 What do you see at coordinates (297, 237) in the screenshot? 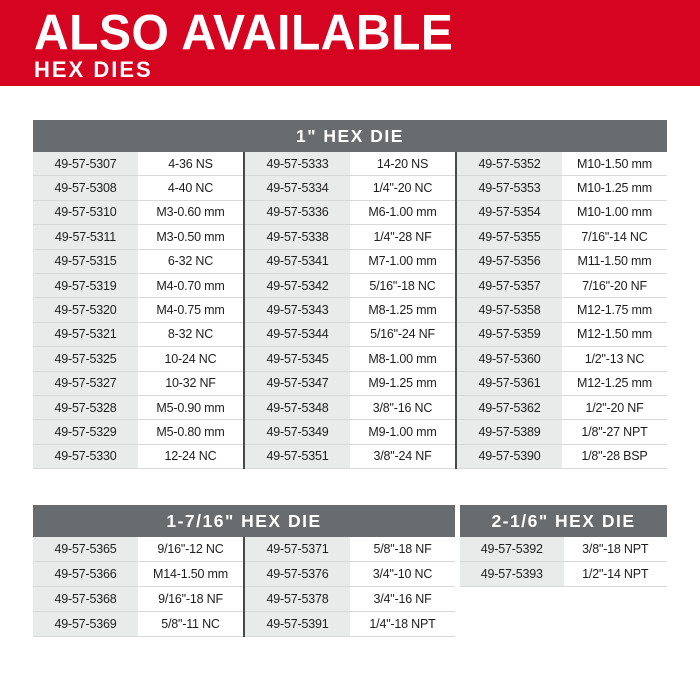
I see `sku-cell: 49-57-5338` at bounding box center [297, 237].